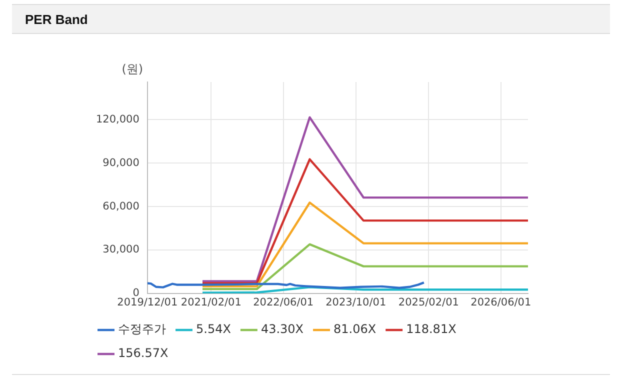 This screenshot has height=387, width=623. I want to click on x-tick-label: 2021/02/01, so click(211, 302).